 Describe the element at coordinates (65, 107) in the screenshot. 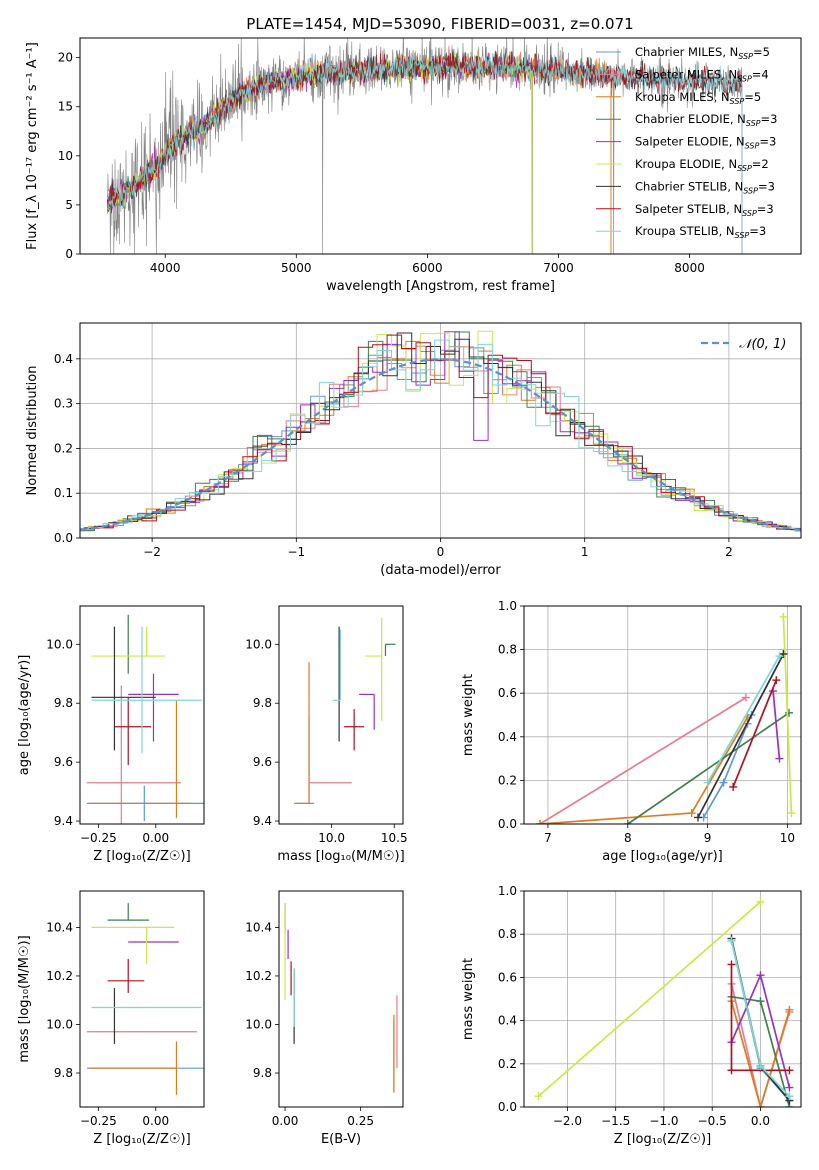

I see `y-tick-label: 15` at that location.